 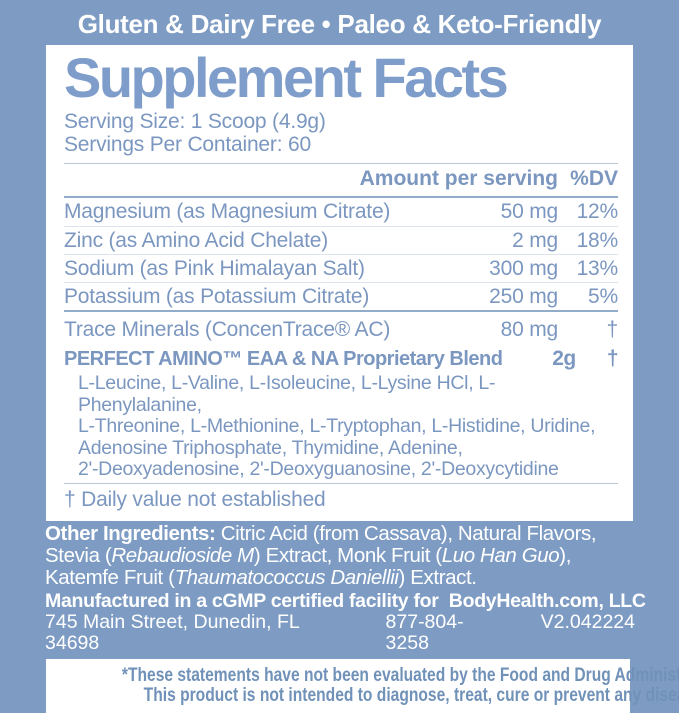 I want to click on other-ingredients-text: Stevia (, so click(x=78, y=555).